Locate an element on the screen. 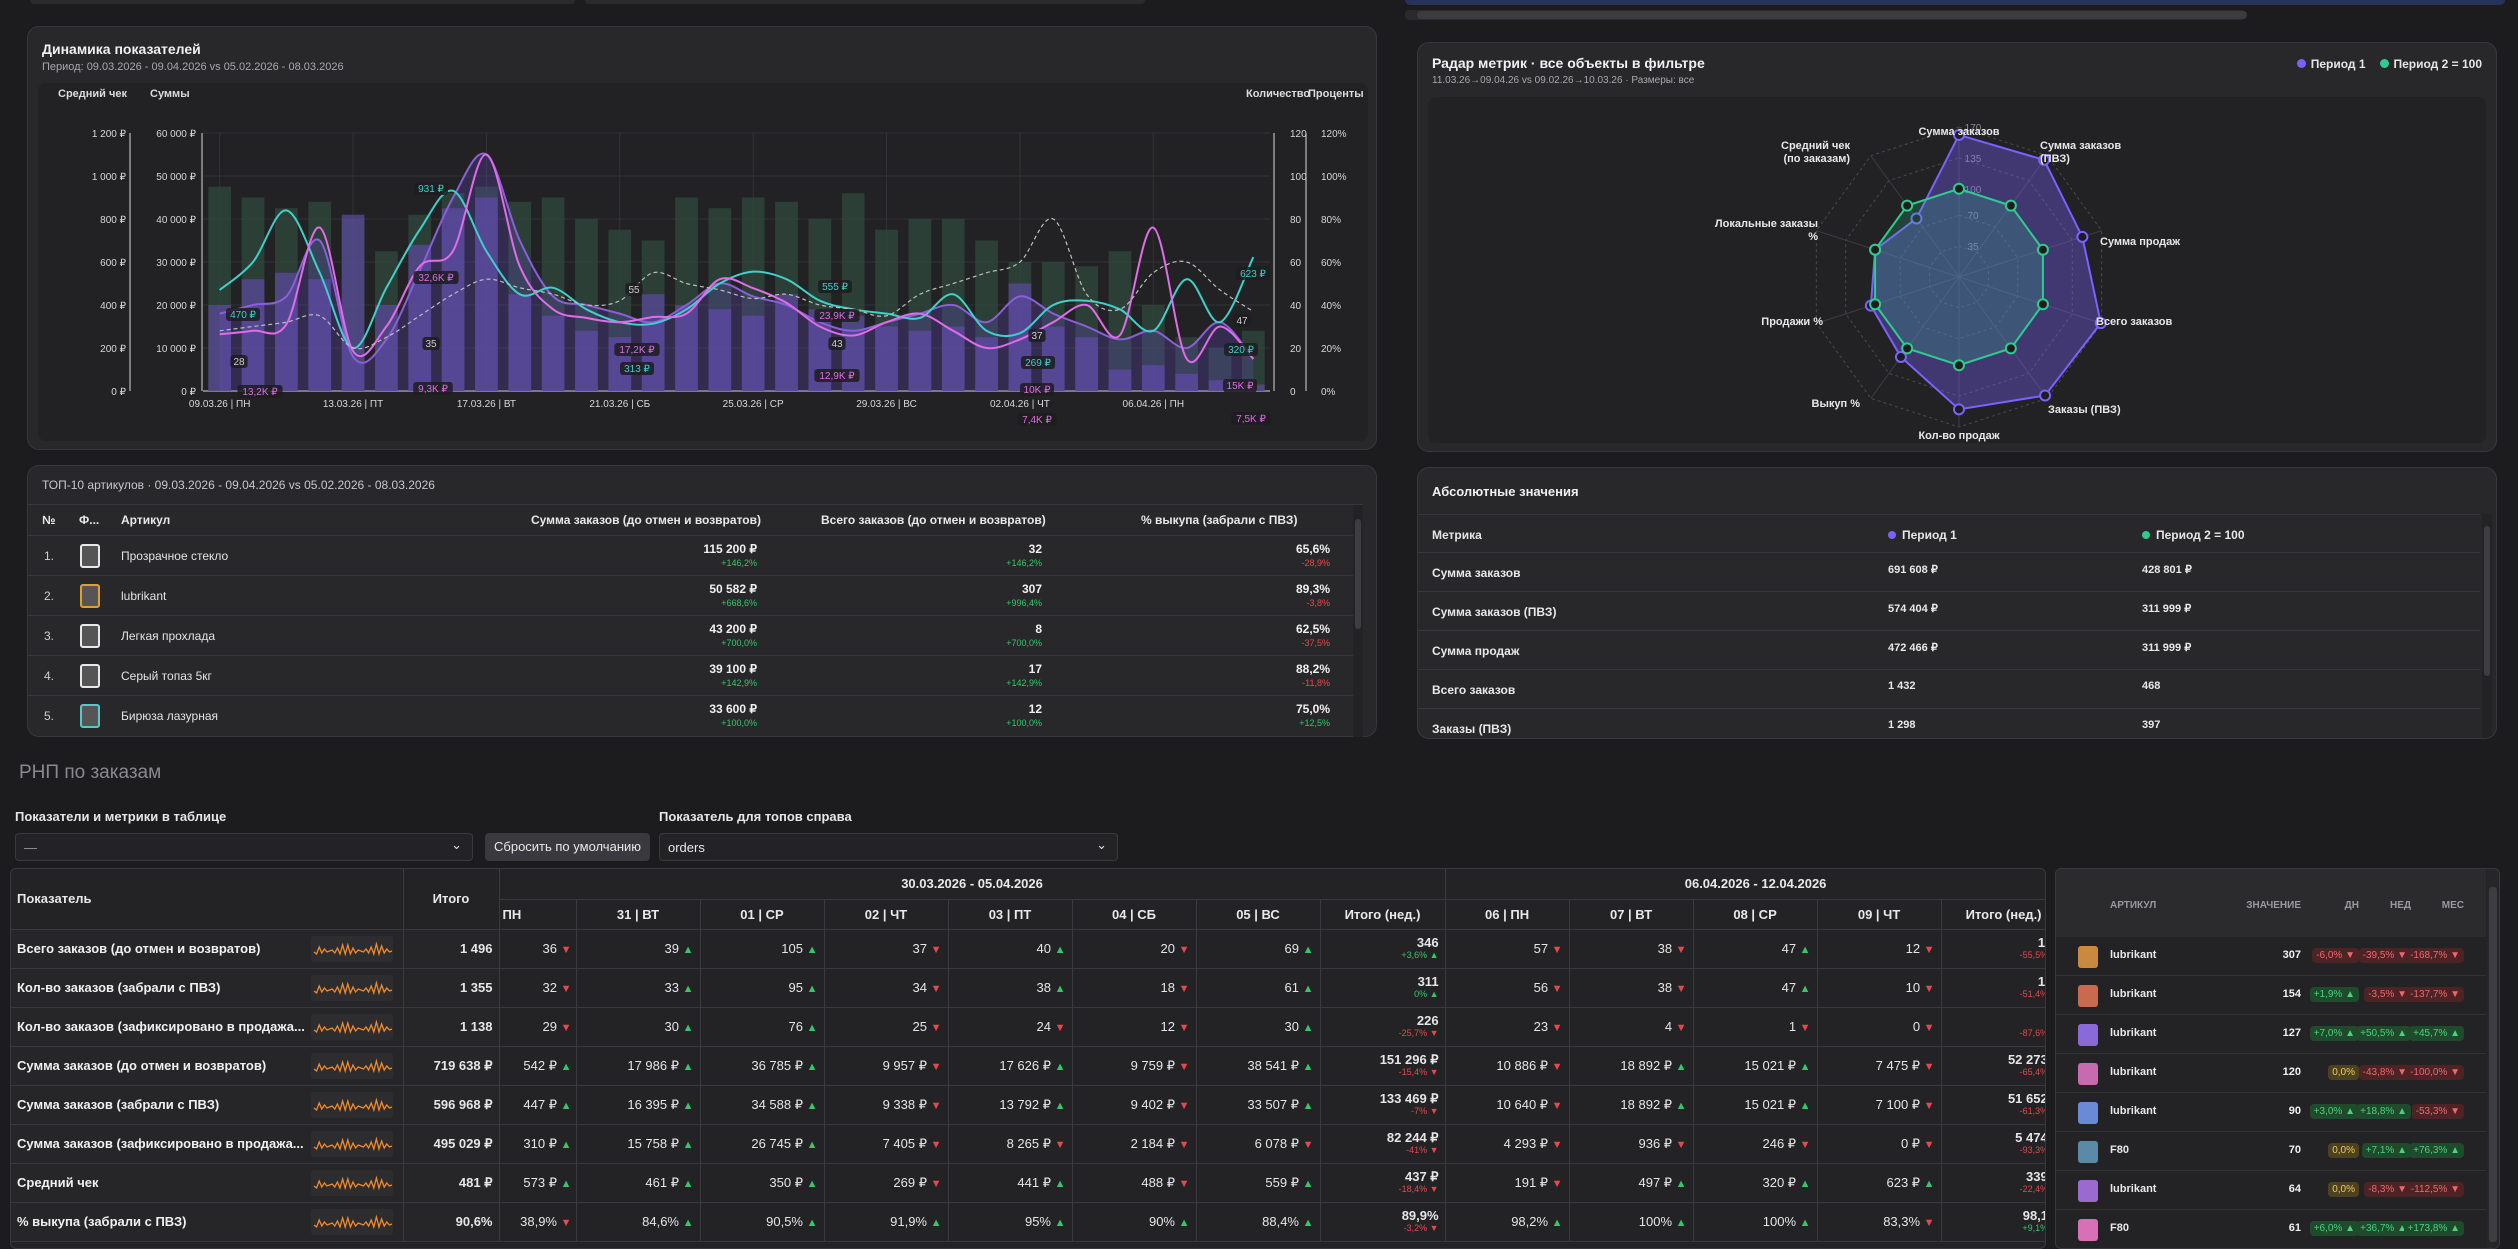 The height and width of the screenshot is (1249, 2518). abs-col-period1: Период 1 is located at coordinates (1922, 535).